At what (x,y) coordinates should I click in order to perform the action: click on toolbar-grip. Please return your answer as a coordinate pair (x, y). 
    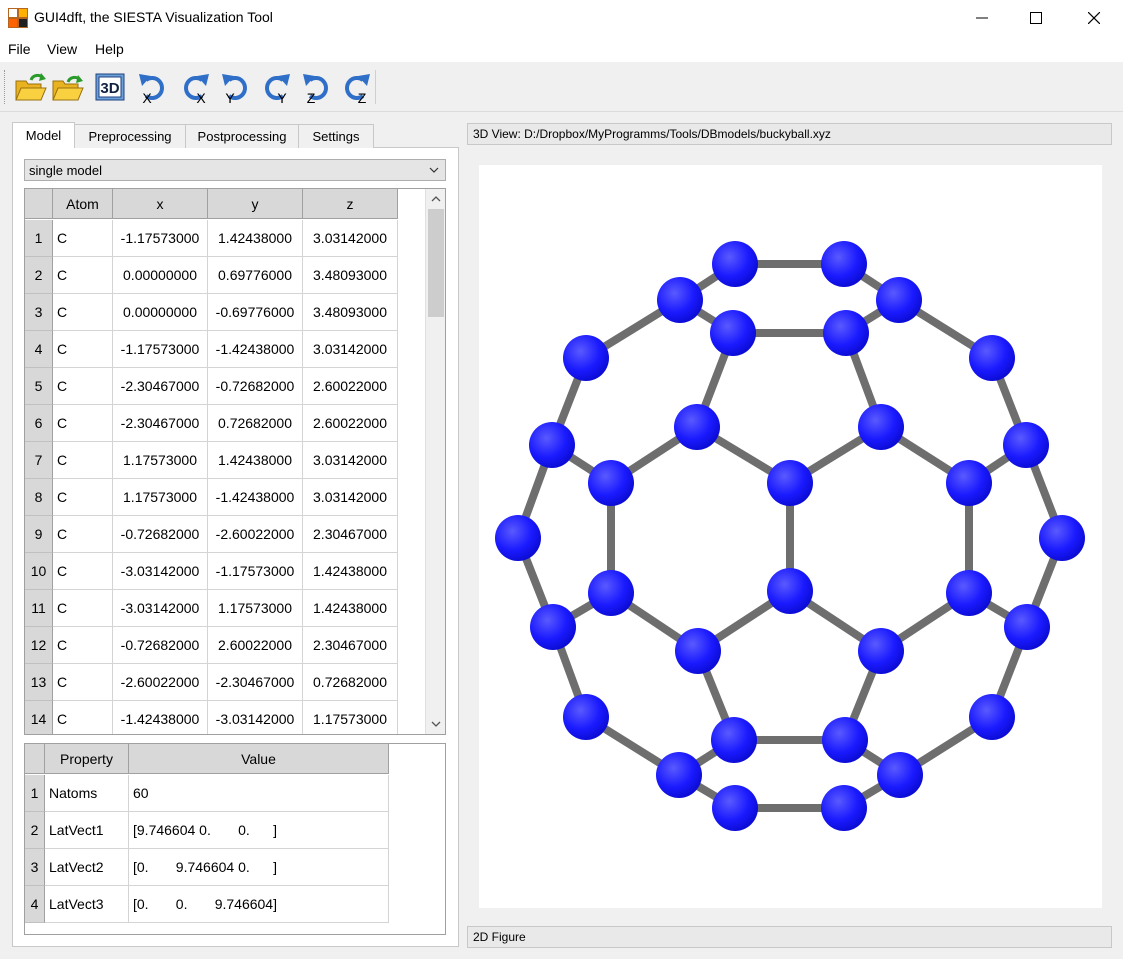
    Looking at the image, I should click on (5, 87).